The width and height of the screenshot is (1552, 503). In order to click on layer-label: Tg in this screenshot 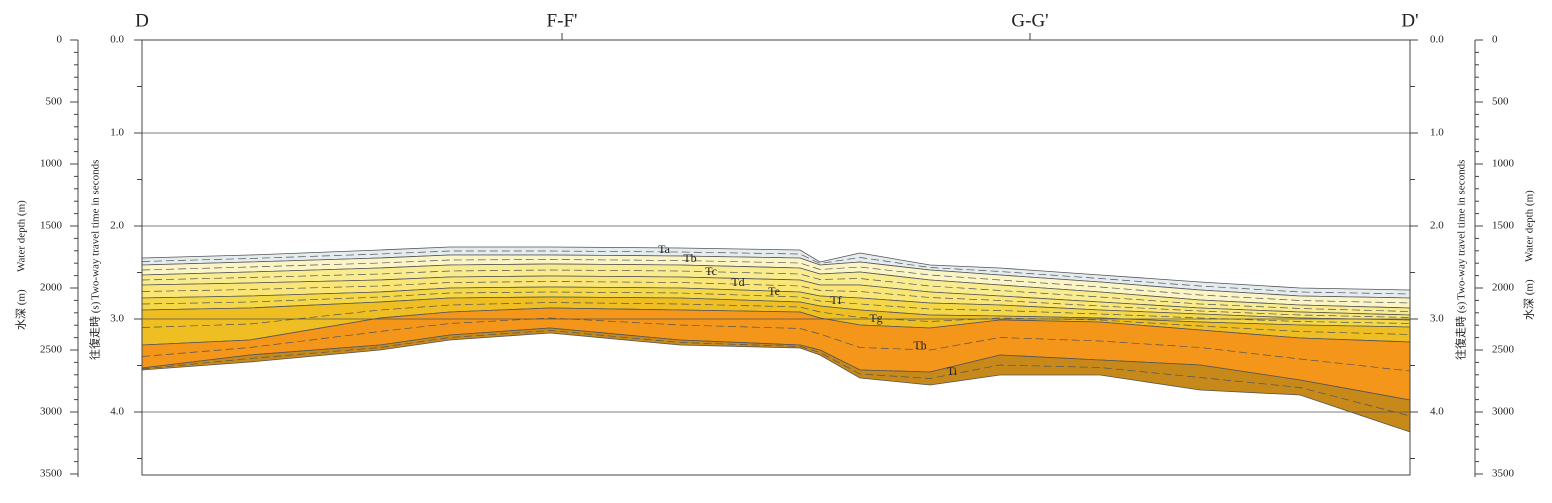, I will do `click(875, 318)`.